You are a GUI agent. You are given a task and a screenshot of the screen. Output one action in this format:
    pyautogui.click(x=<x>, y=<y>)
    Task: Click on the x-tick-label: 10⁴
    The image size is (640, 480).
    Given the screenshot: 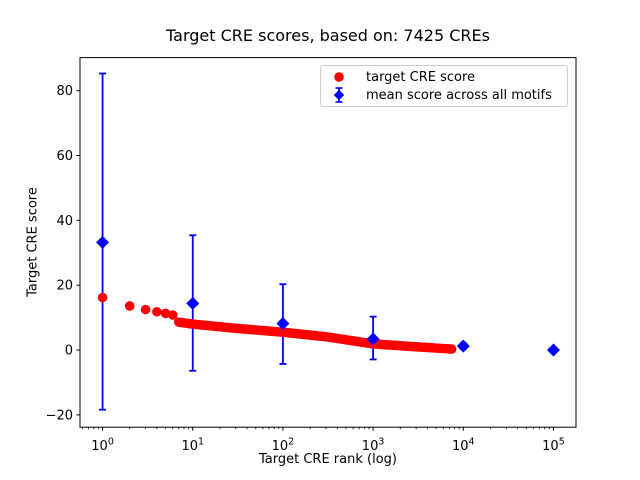 What is the action you would take?
    pyautogui.click(x=463, y=446)
    